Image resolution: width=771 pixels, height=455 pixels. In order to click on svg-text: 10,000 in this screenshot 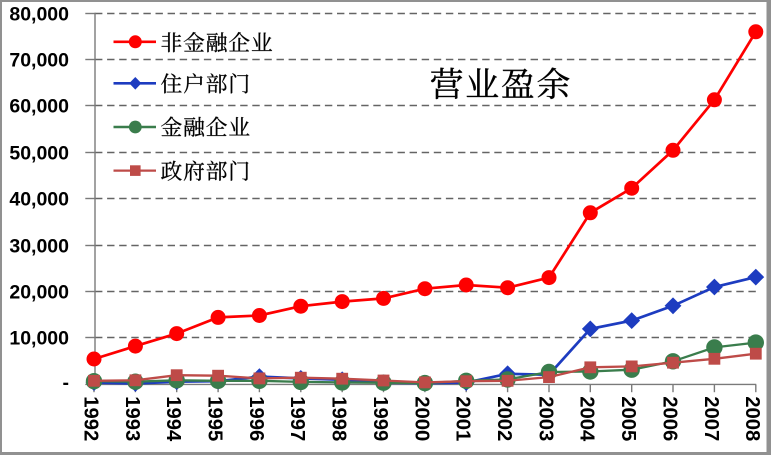, I will do `click(39, 339)`.